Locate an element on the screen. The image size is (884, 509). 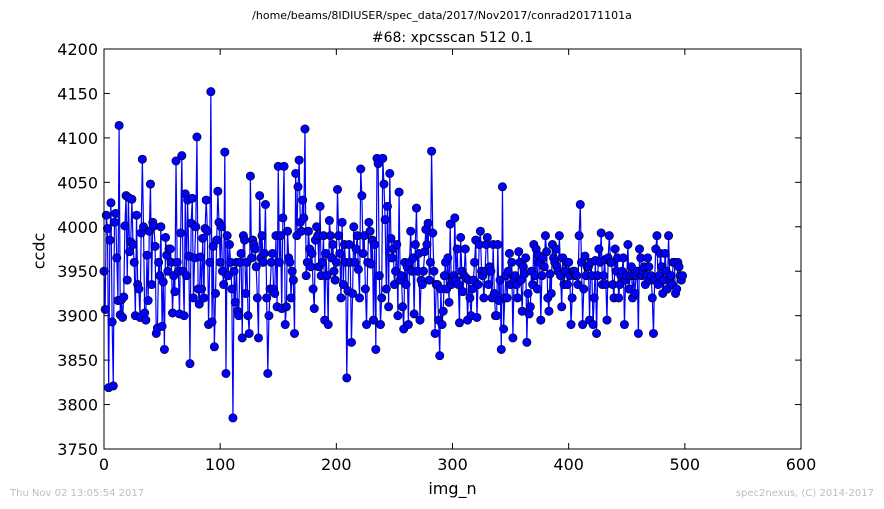
x-tick-label: 0 is located at coordinates (104, 464).